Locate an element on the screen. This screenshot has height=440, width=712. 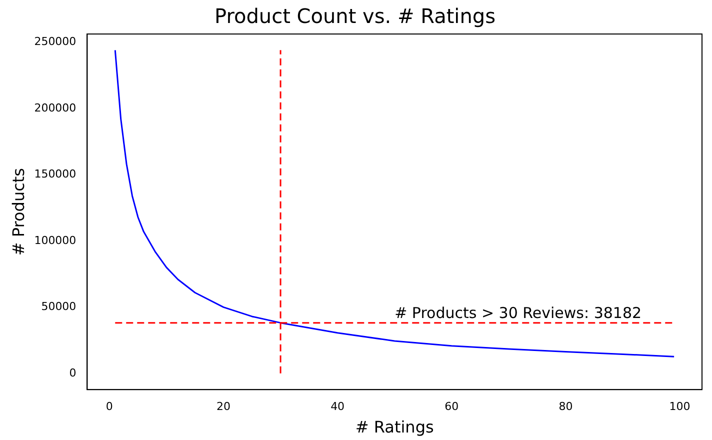
x-tick-label: 60 is located at coordinates (451, 407).